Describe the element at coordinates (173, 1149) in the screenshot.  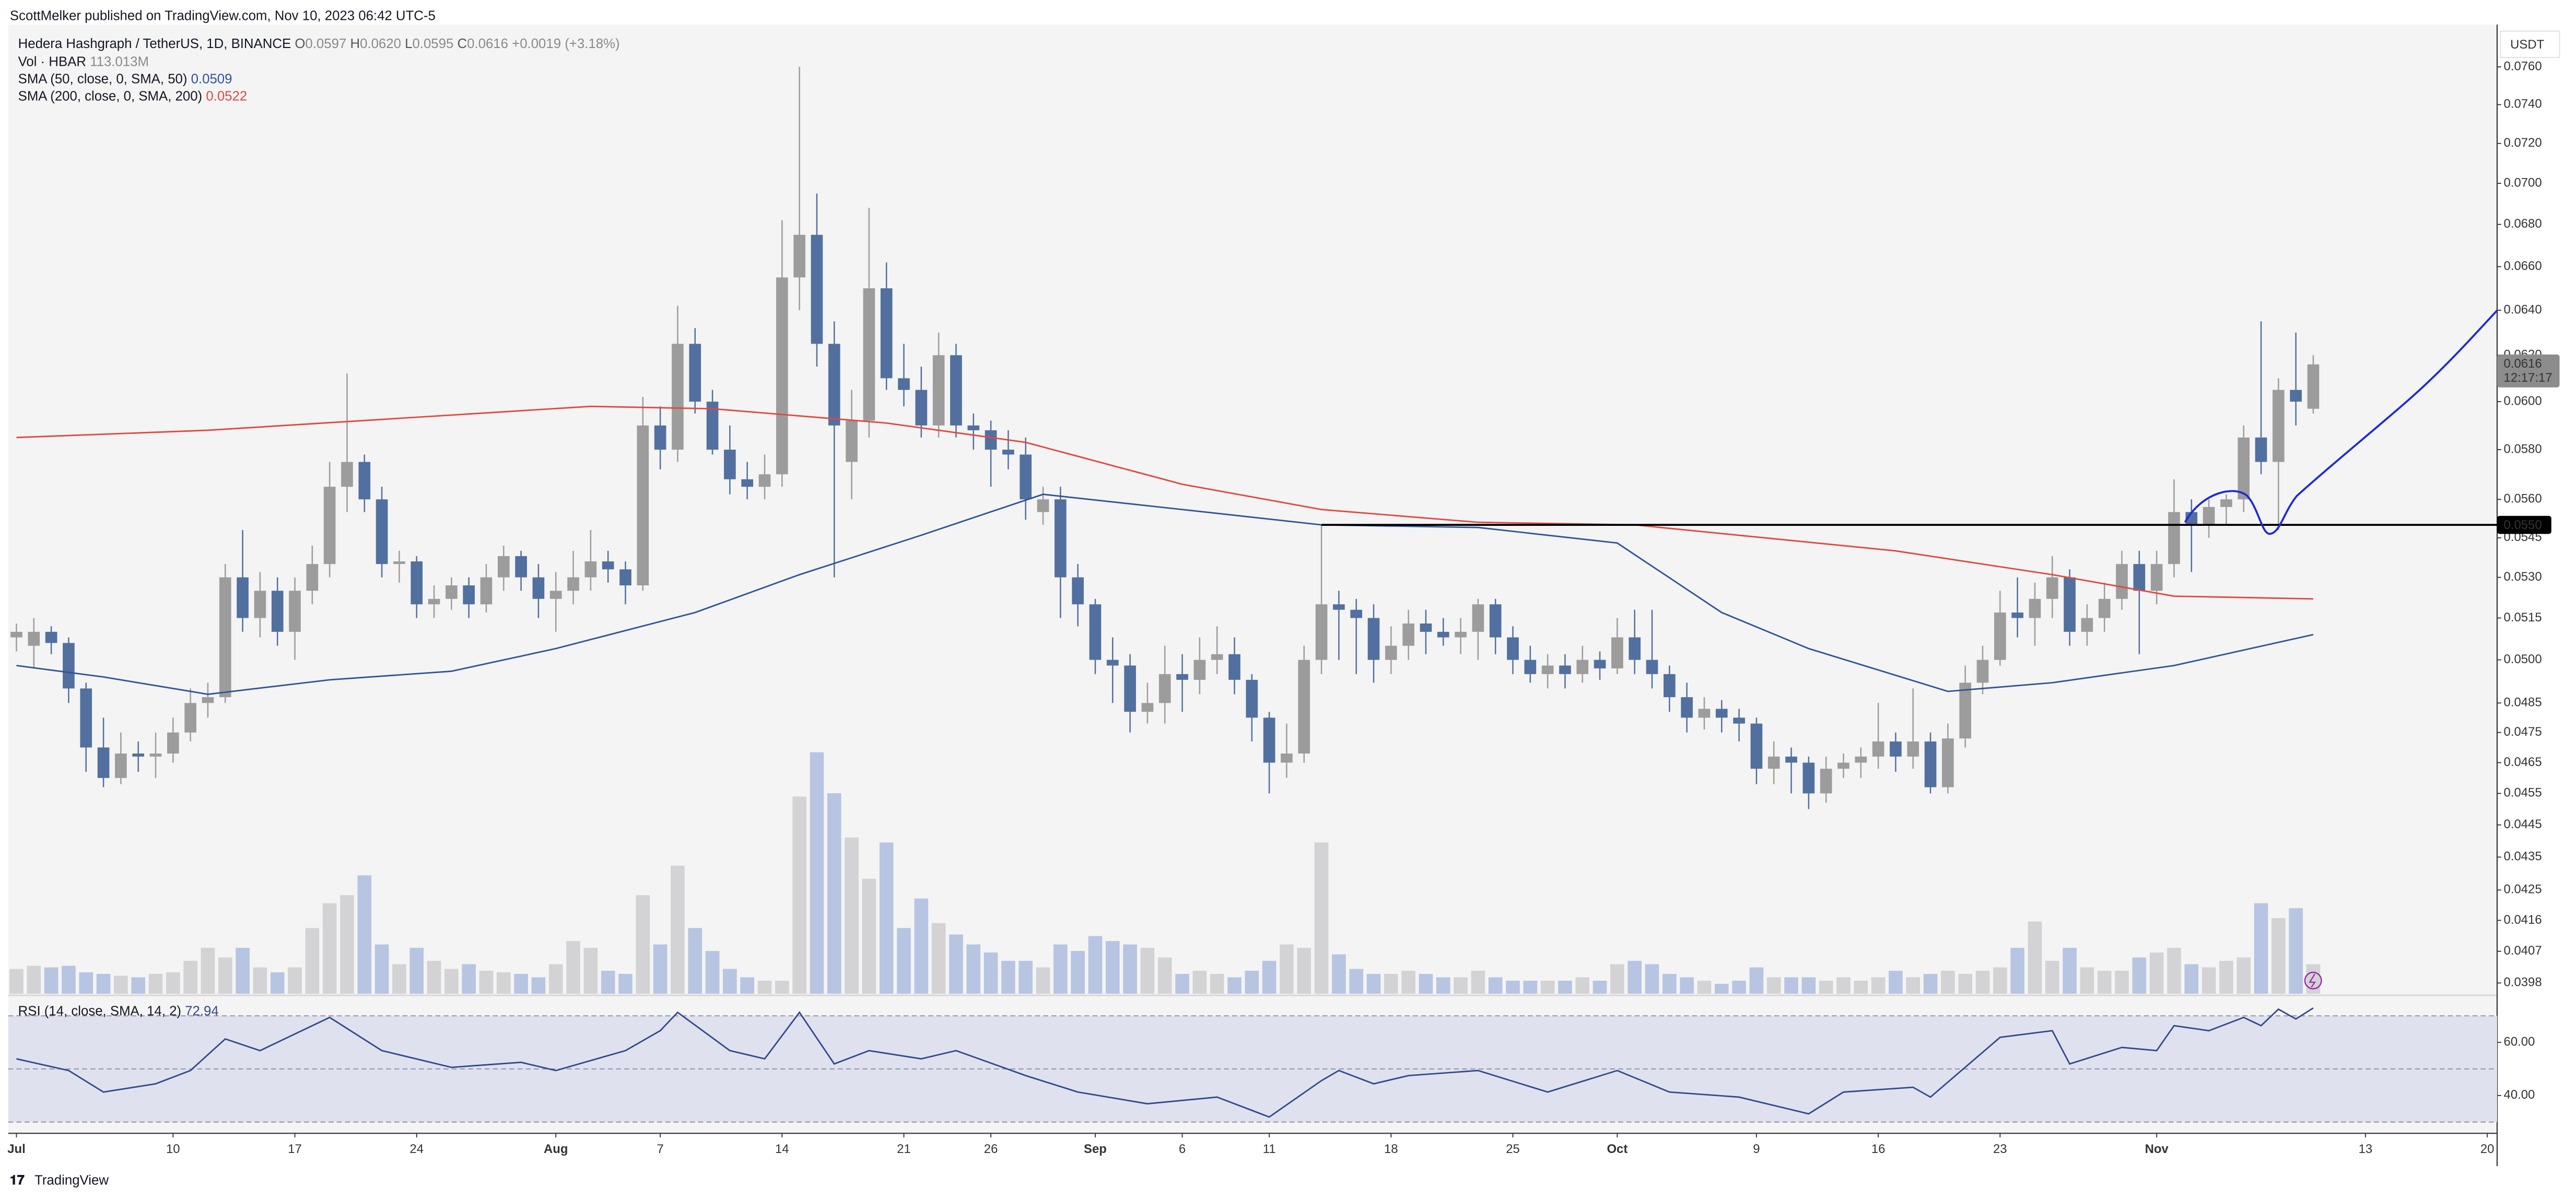
I see `x-tick-label: 10` at that location.